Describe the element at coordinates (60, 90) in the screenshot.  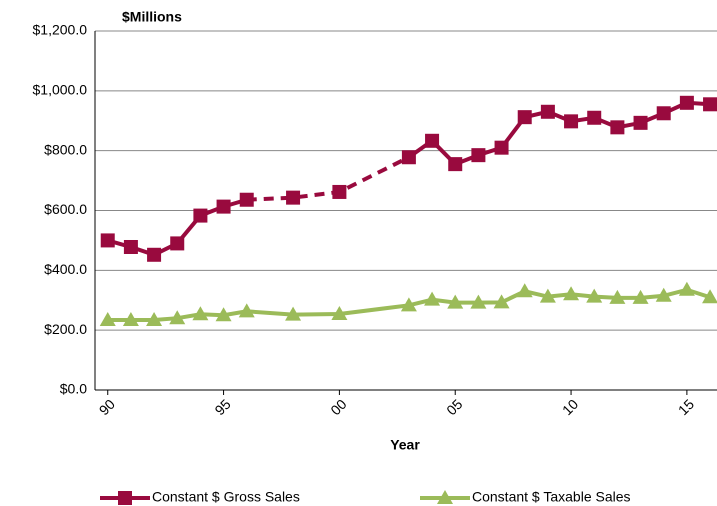
I see `y-tick-label: $1,000.0` at that location.